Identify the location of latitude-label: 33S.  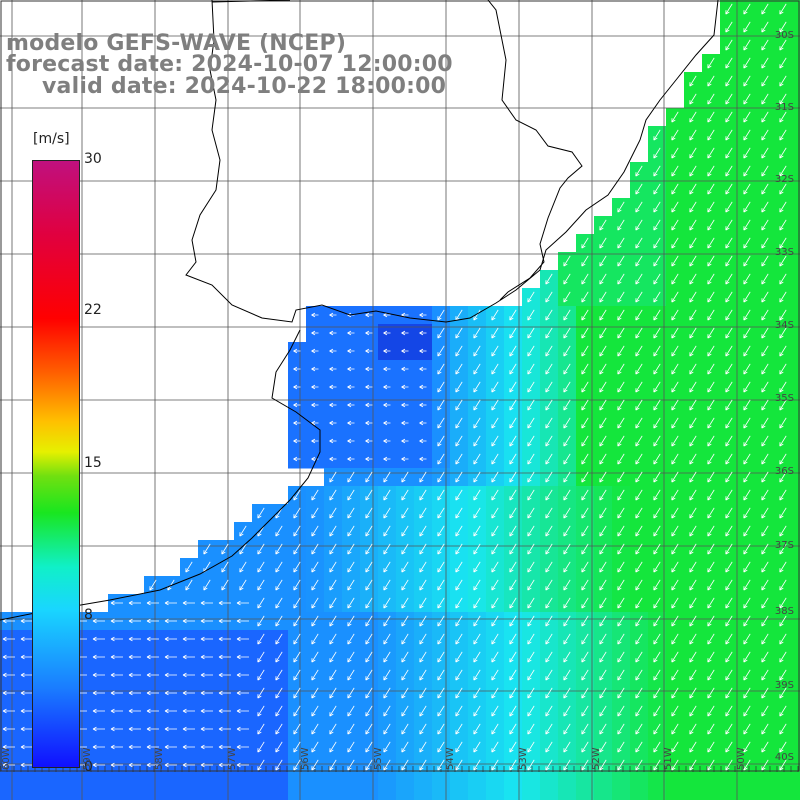
(784, 252).